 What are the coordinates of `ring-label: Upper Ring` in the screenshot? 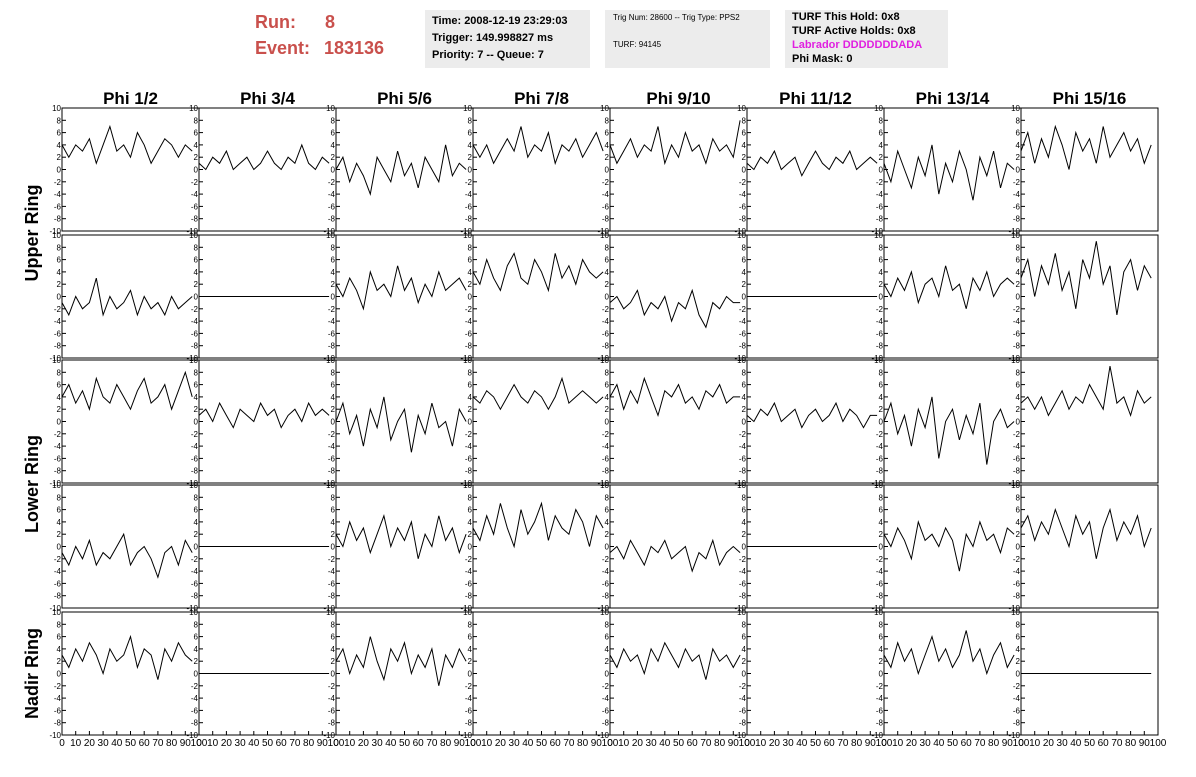 It's located at (32, 233).